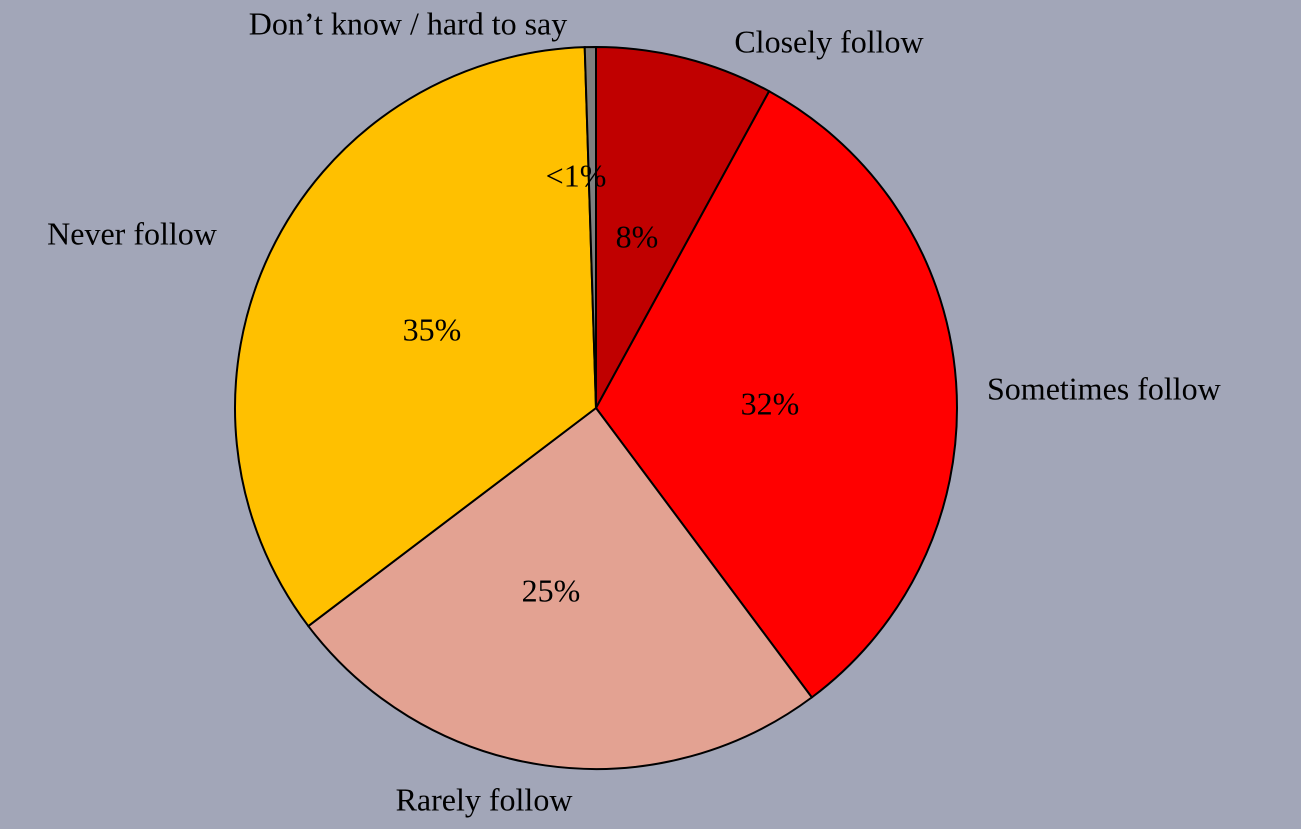 The width and height of the screenshot is (1301, 829). I want to click on value-label: 8%, so click(637, 236).